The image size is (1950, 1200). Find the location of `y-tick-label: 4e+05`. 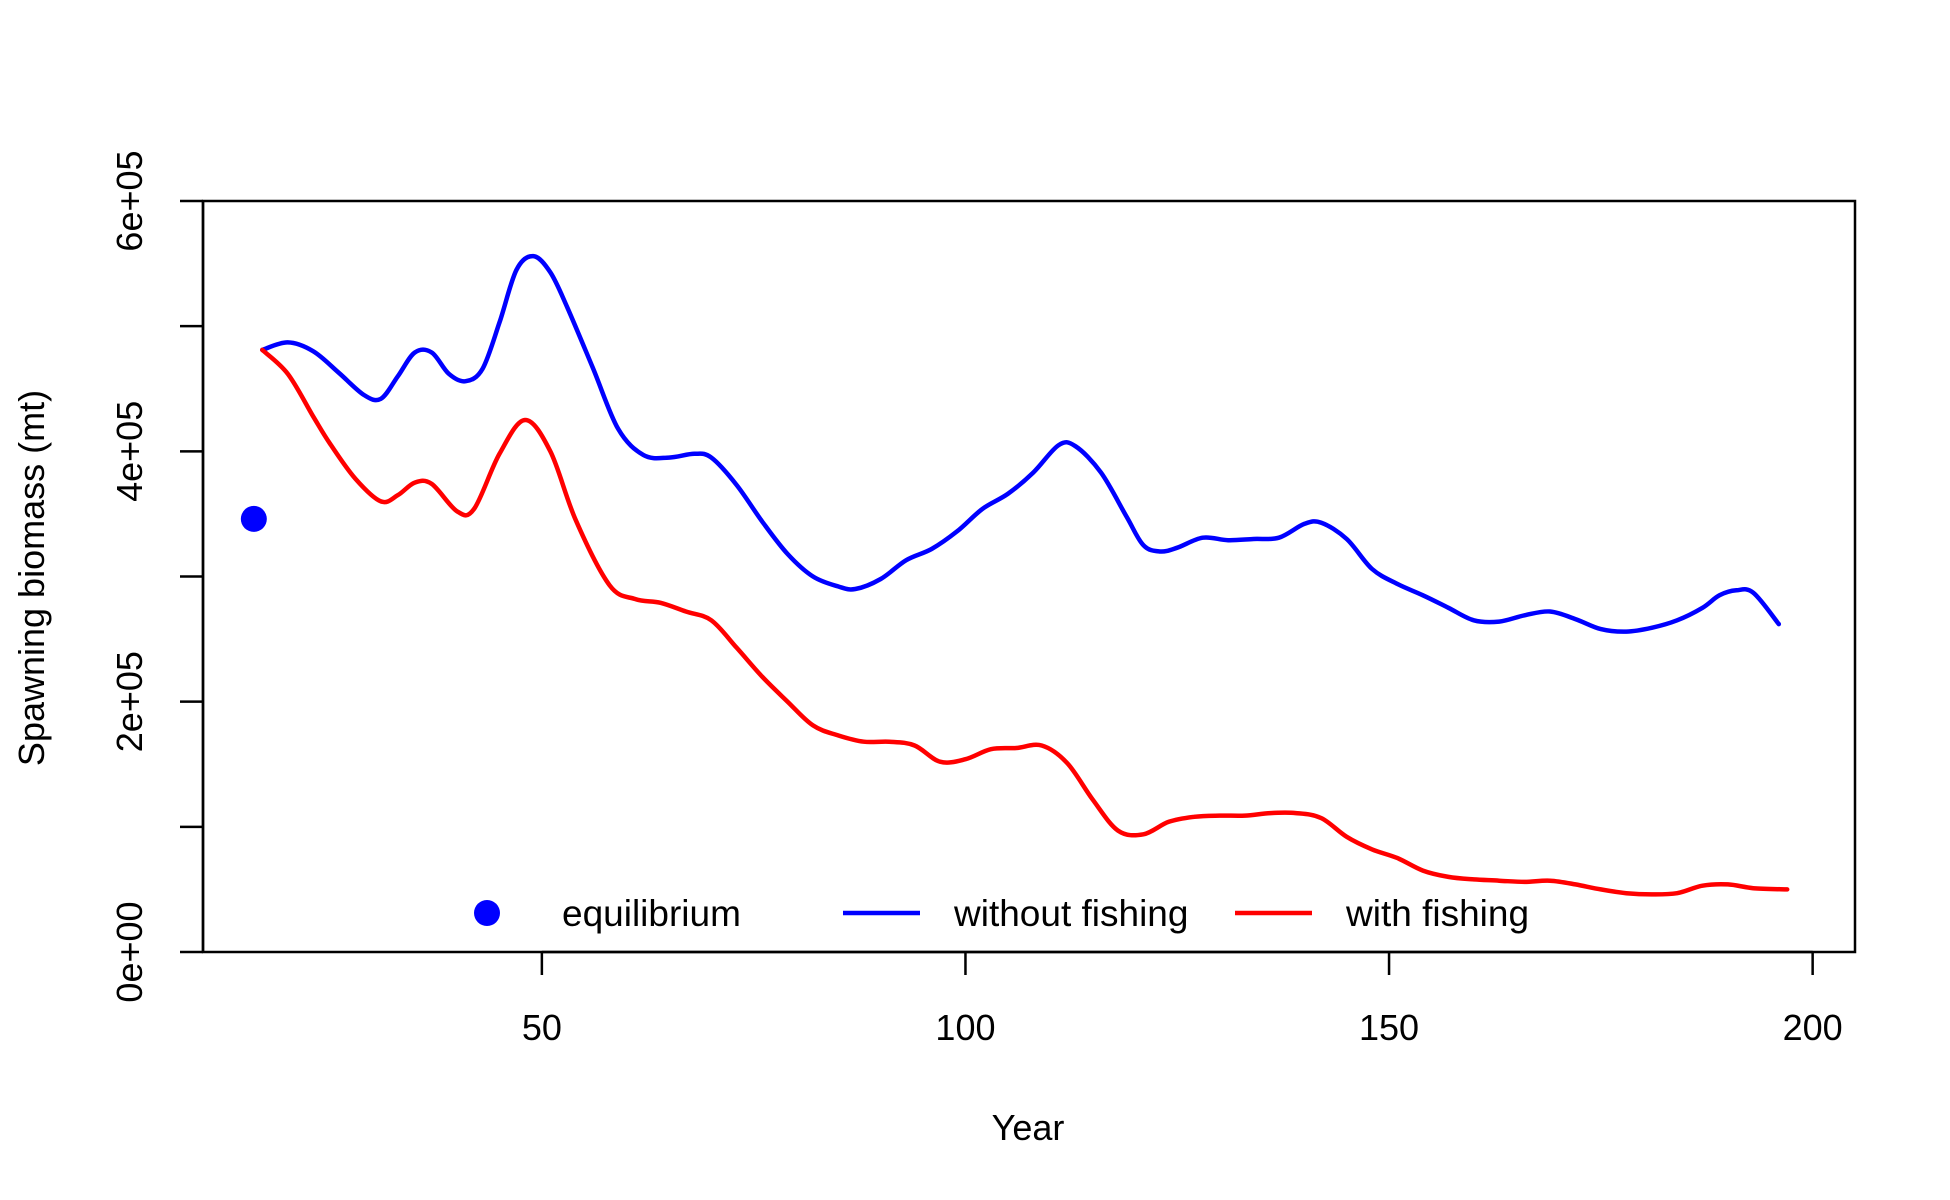

y-tick-label: 4e+05 is located at coordinates (129, 451).